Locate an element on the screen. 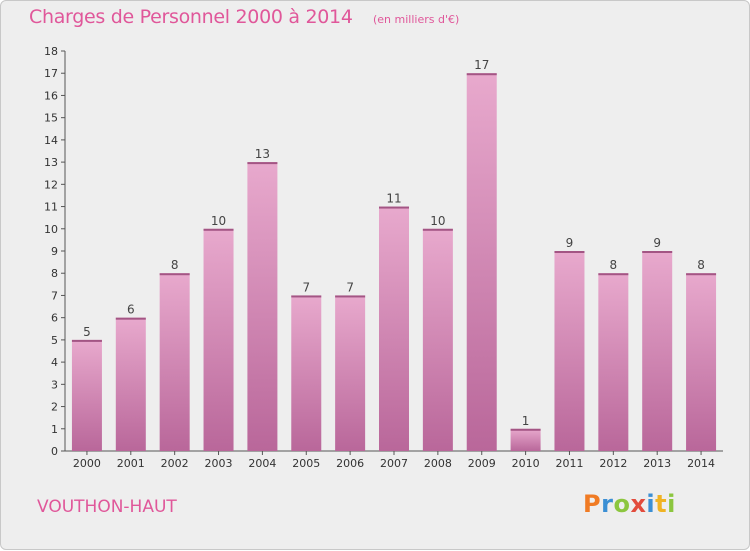 The height and width of the screenshot is (551, 750). y-tick-label: 4 is located at coordinates (54, 362).